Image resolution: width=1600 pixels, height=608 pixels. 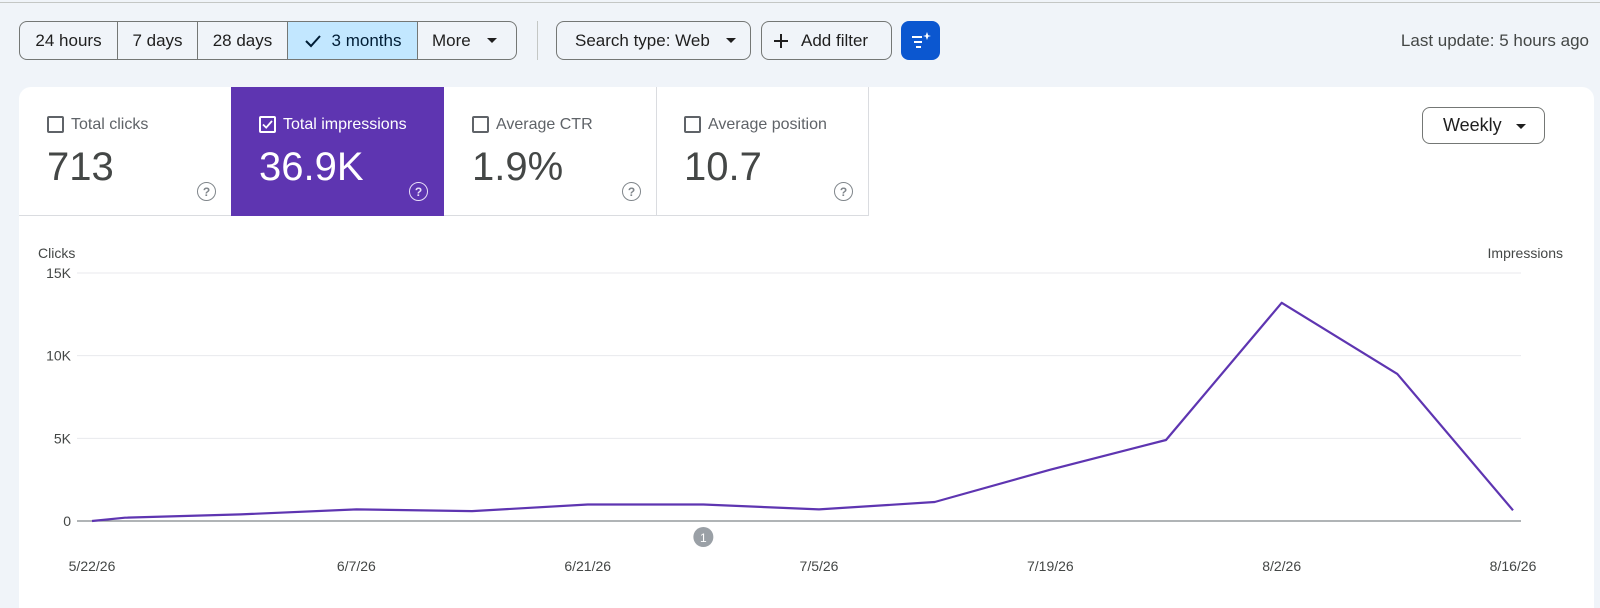 What do you see at coordinates (57, 253) in the screenshot?
I see `left-axis-title: Clicks` at bounding box center [57, 253].